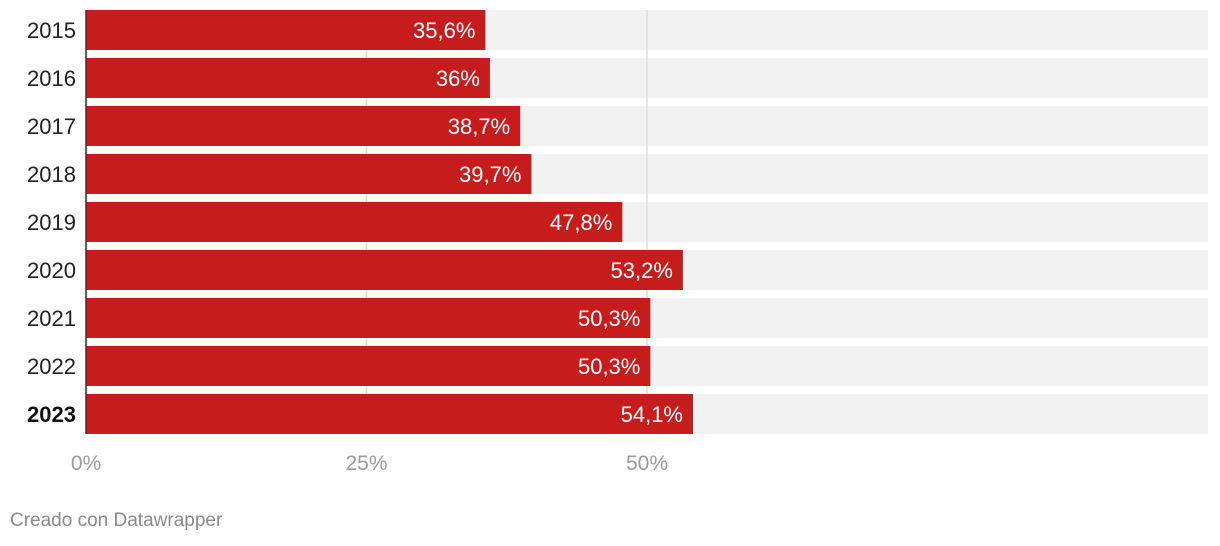 The width and height of the screenshot is (1220, 546). What do you see at coordinates (309, 174) in the screenshot?
I see `bar-2018` at bounding box center [309, 174].